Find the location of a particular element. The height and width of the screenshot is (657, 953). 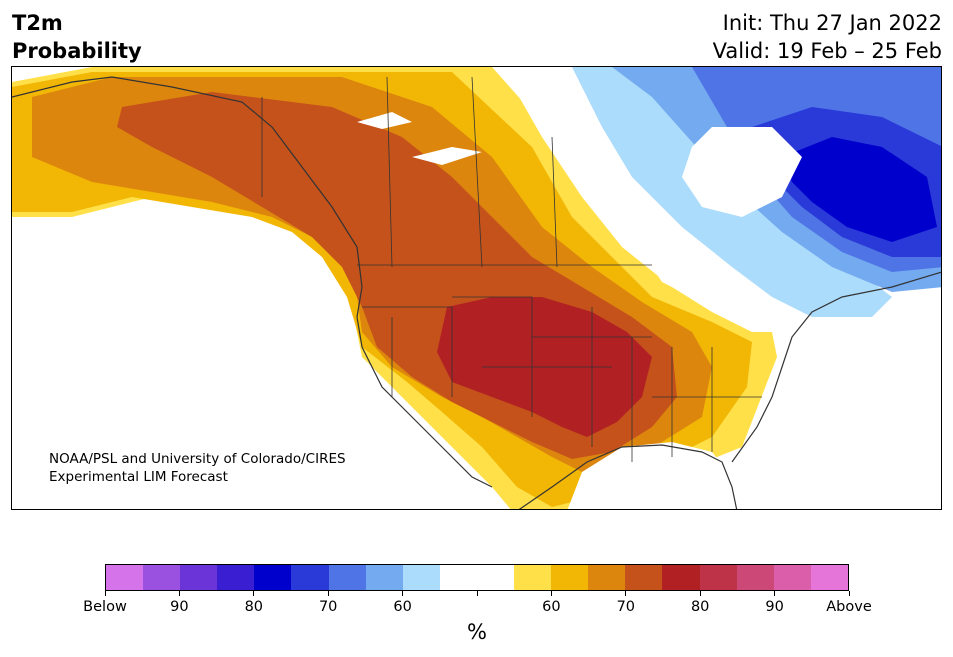

hudson-bay is located at coordinates (742, 172).